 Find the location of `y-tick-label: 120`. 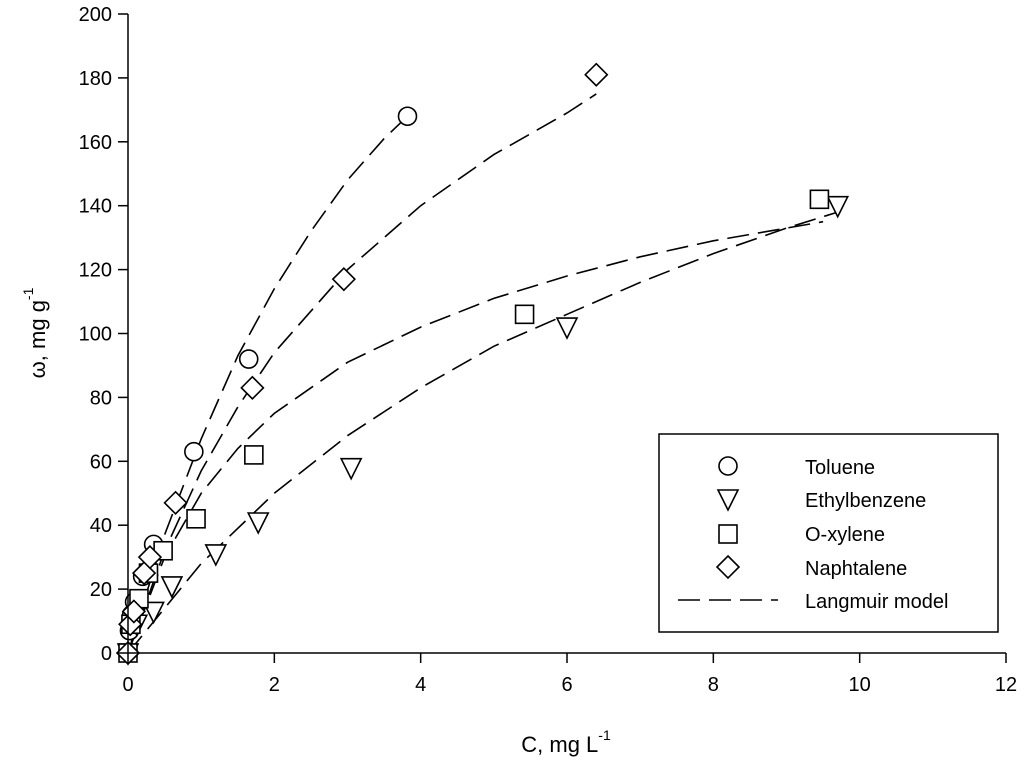

y-tick-label: 120 is located at coordinates (95, 271).